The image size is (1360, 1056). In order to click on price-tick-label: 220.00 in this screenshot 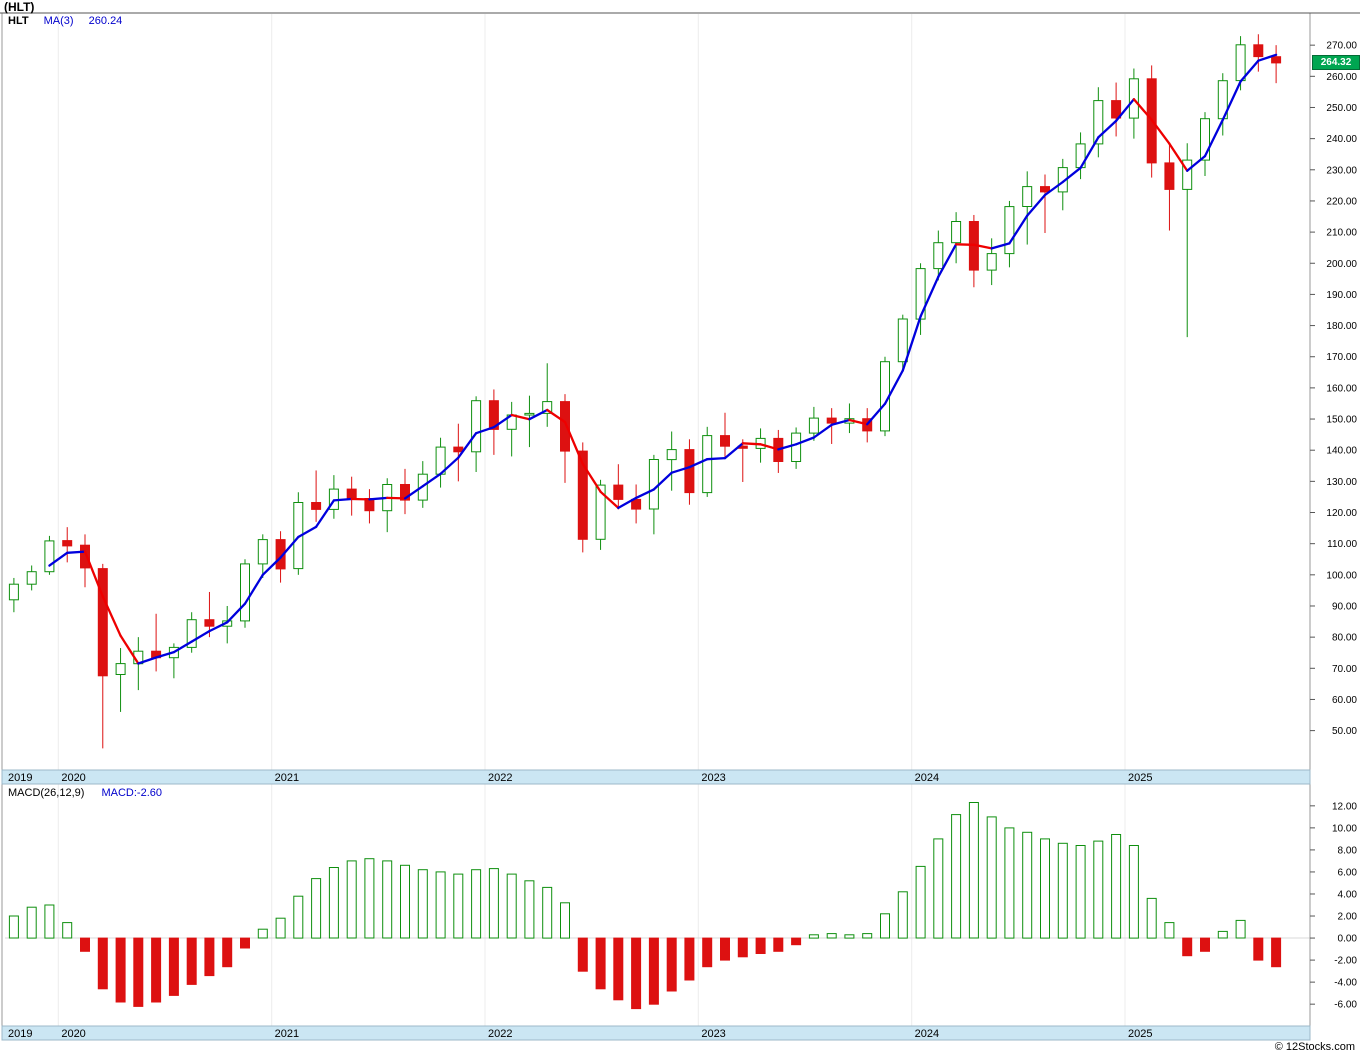, I will do `click(1341, 201)`.